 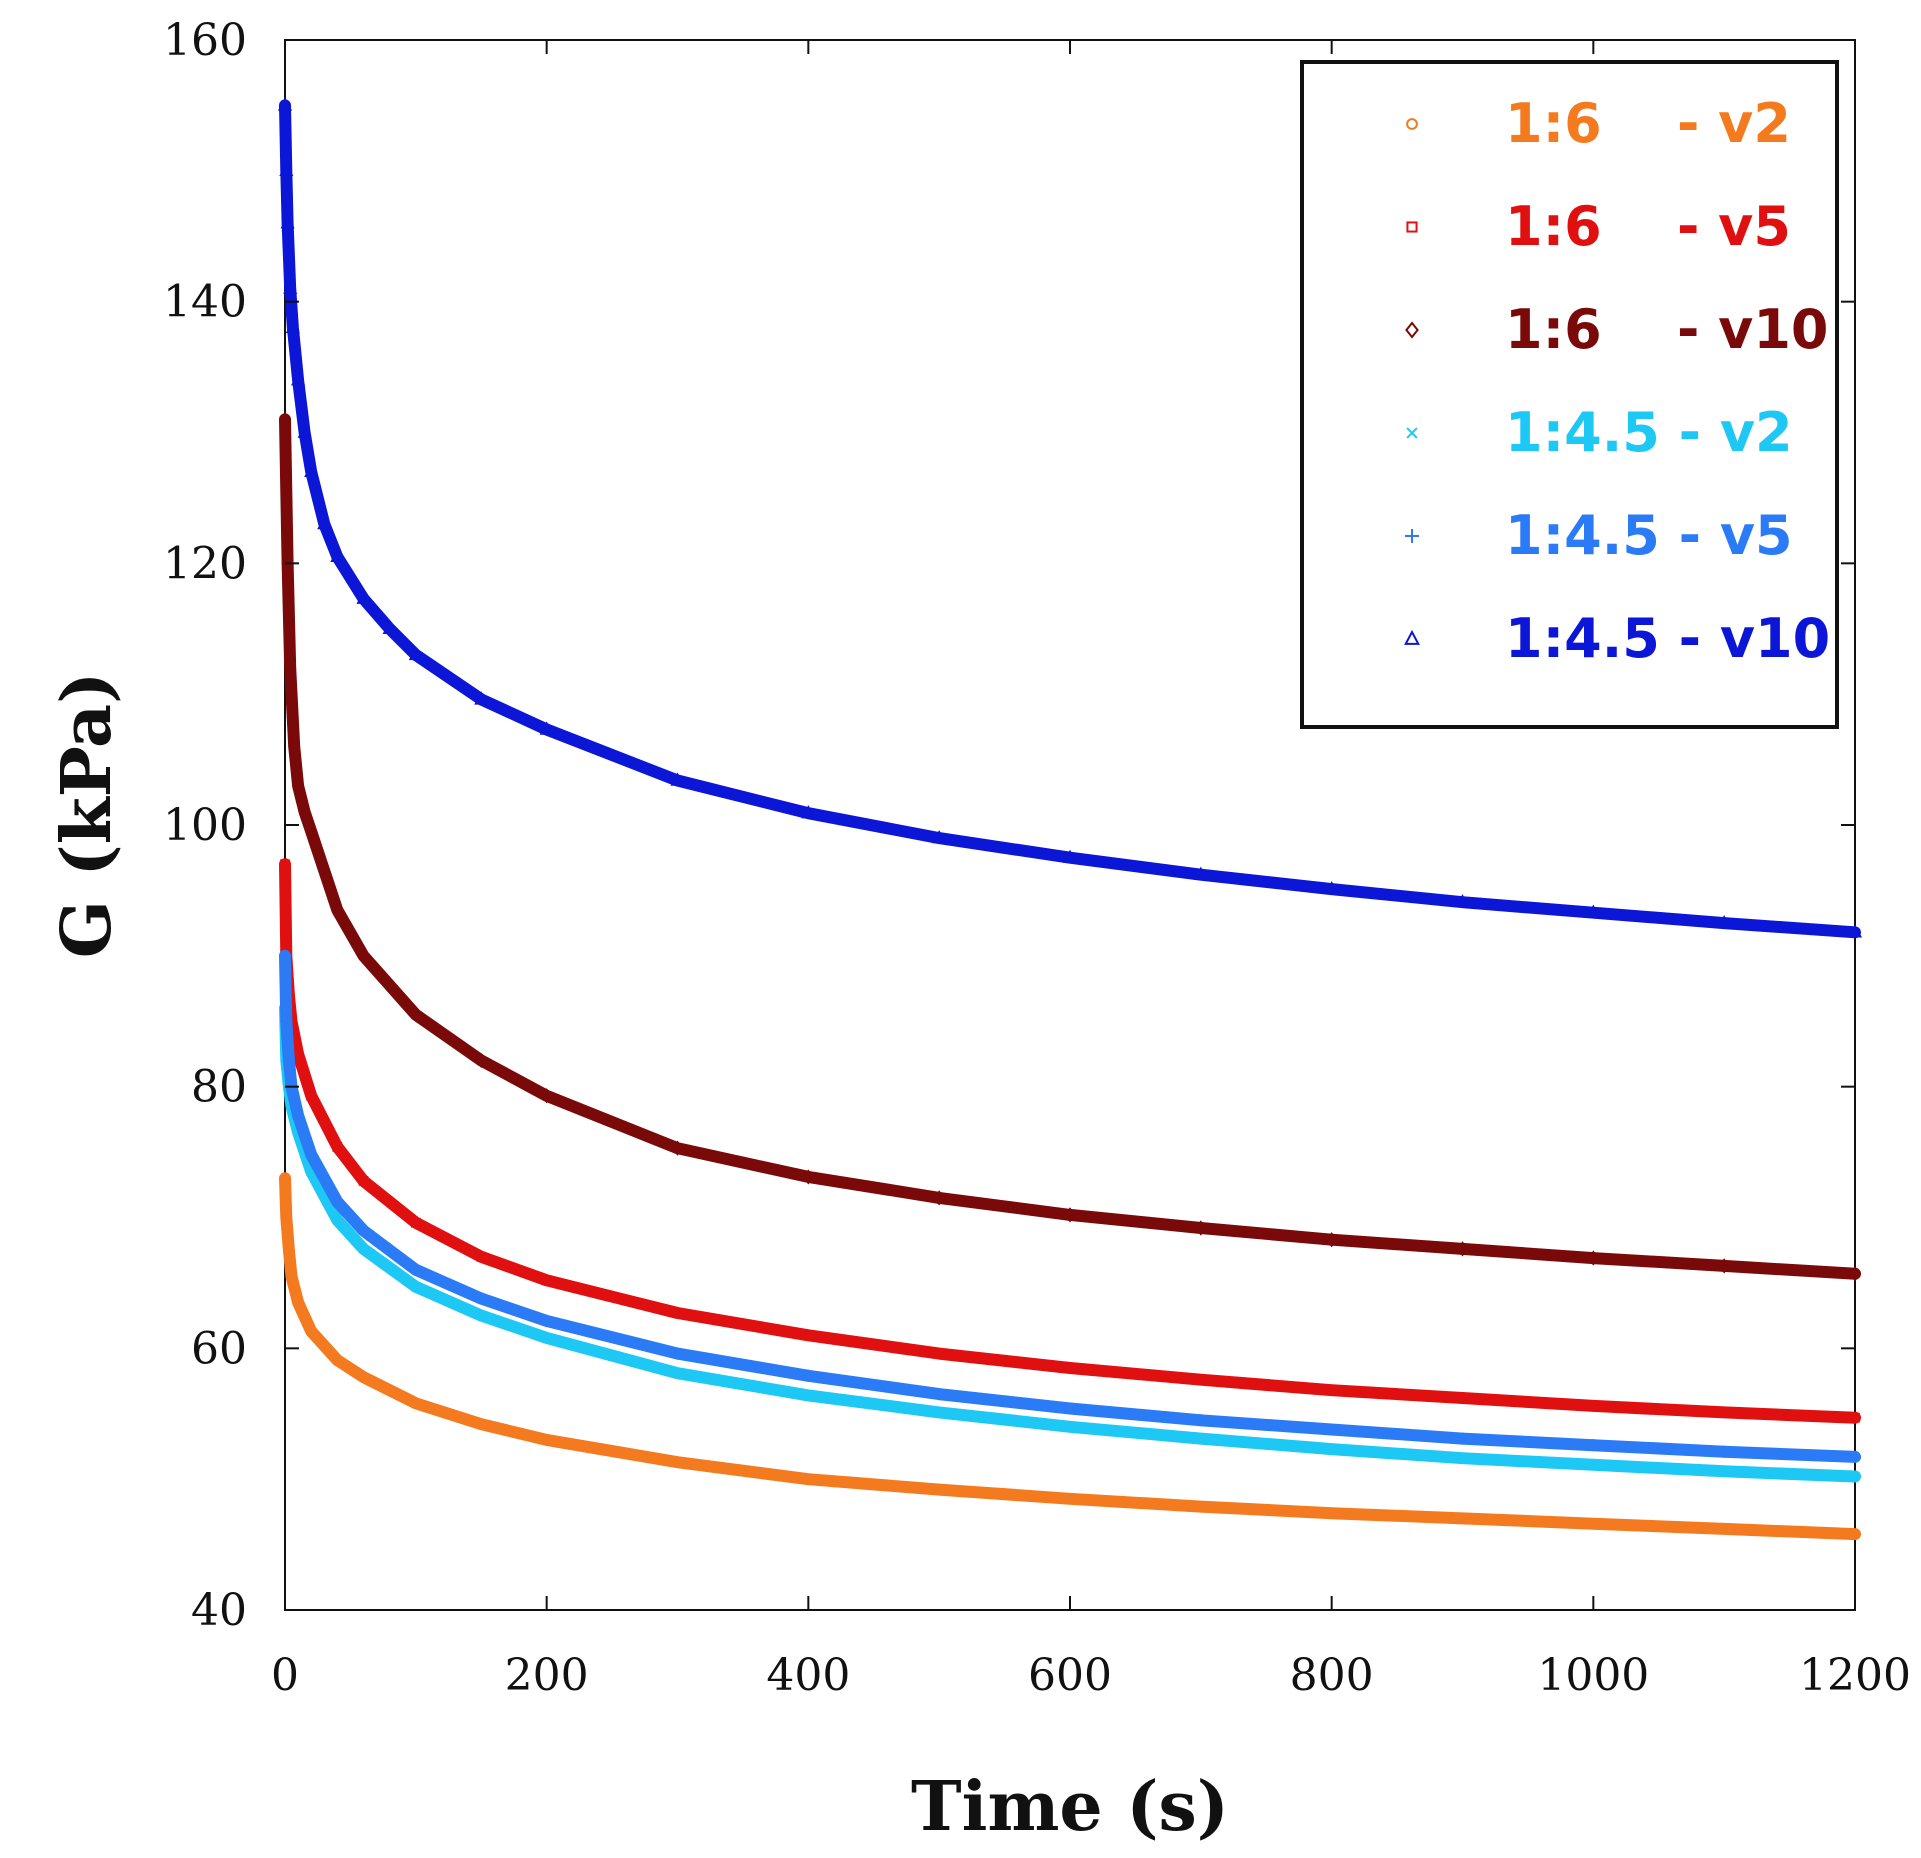 What do you see at coordinates (205, 302) in the screenshot?
I see `y-tick-label: 140` at bounding box center [205, 302].